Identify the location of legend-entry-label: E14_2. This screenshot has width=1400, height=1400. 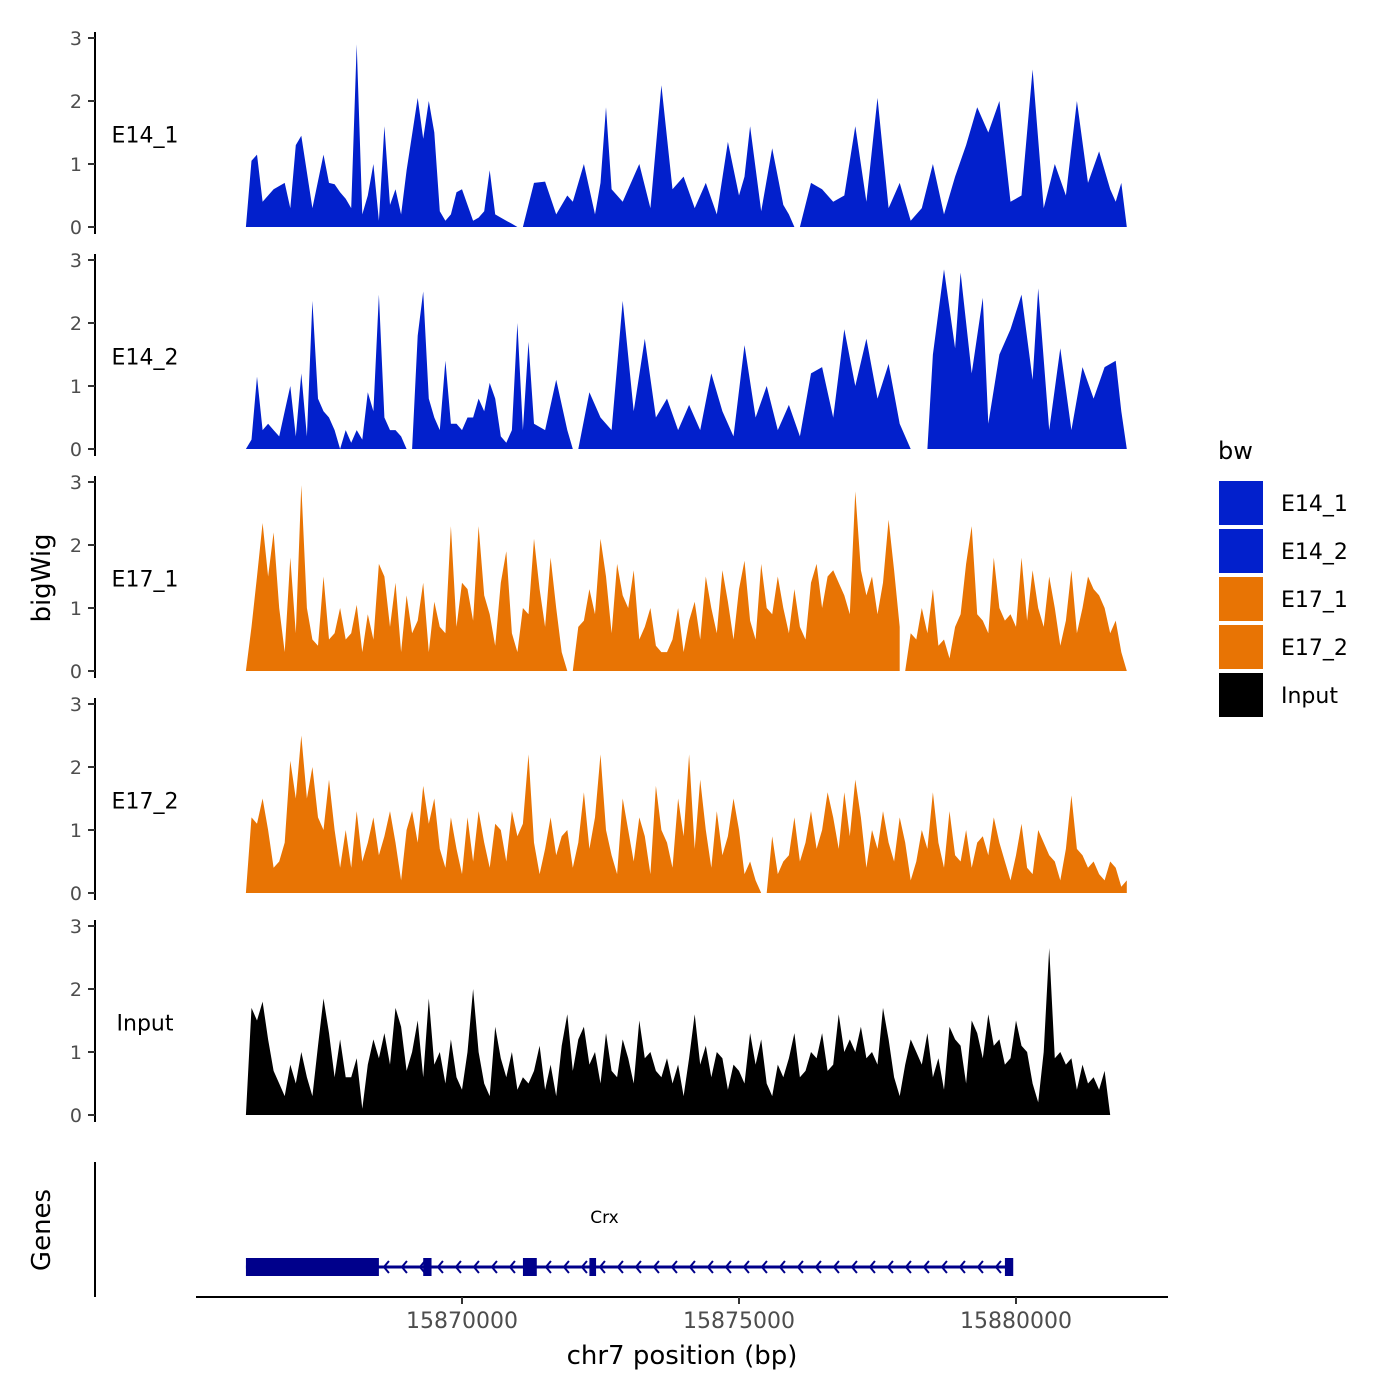
(1314, 552).